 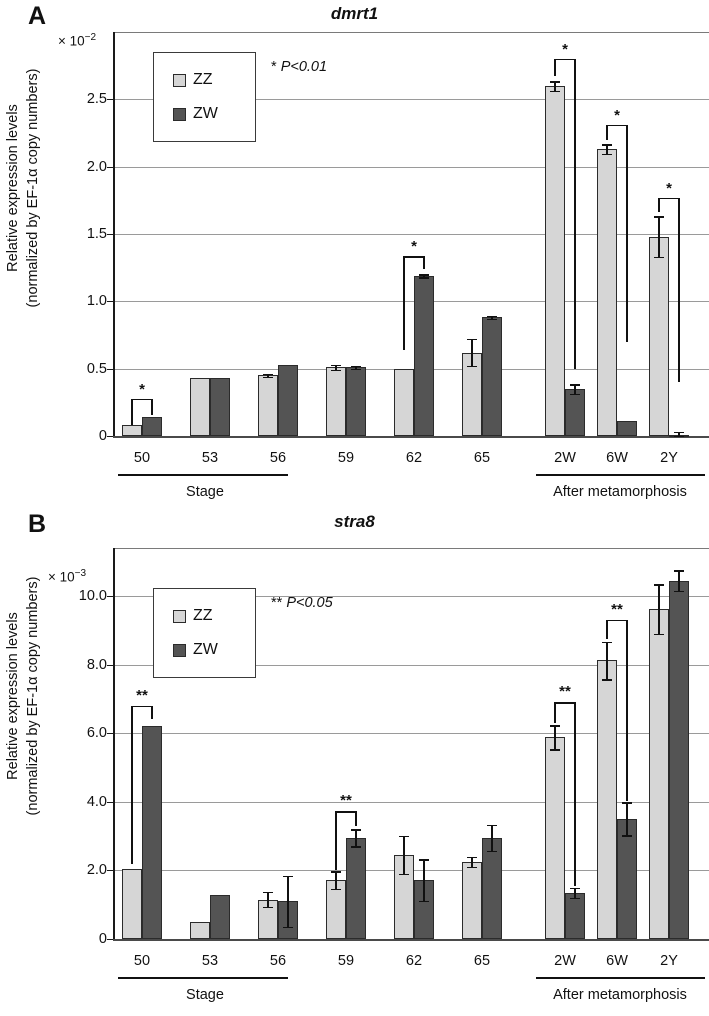 I want to click on panel-a-letter: A, so click(x=37, y=16).